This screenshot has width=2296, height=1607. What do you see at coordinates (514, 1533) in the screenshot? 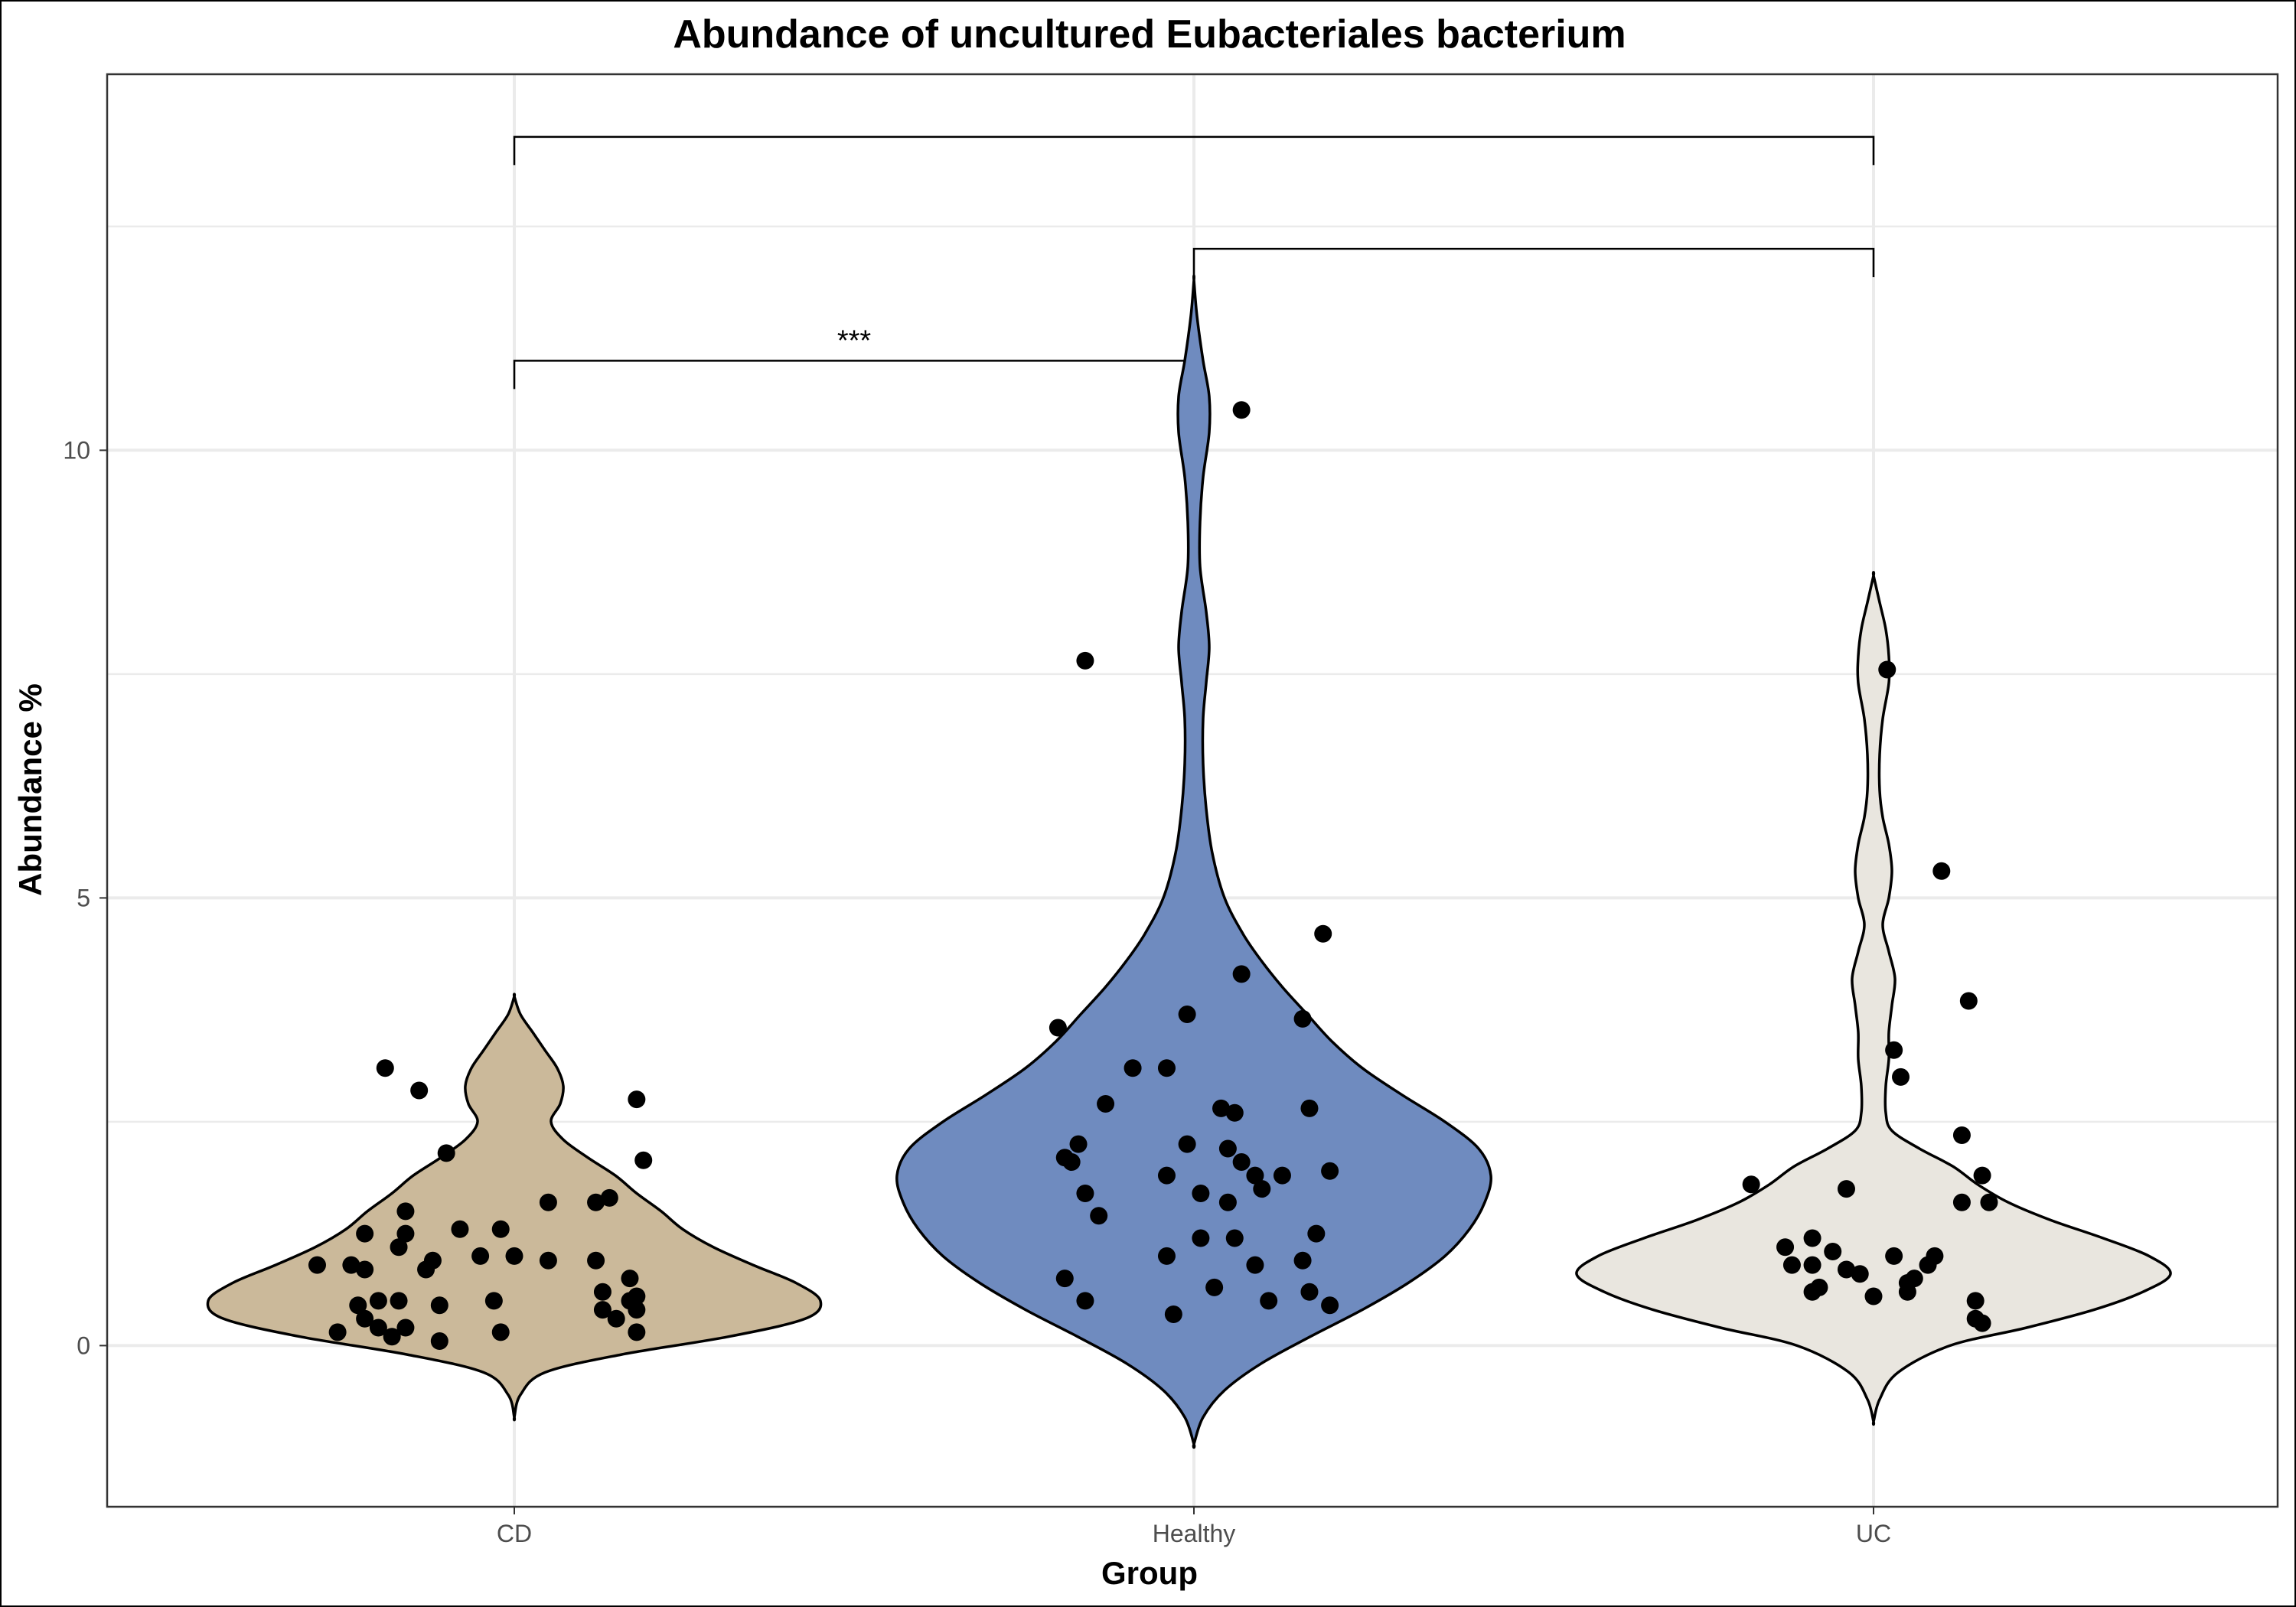
I see `x-tick-label: CD` at bounding box center [514, 1533].